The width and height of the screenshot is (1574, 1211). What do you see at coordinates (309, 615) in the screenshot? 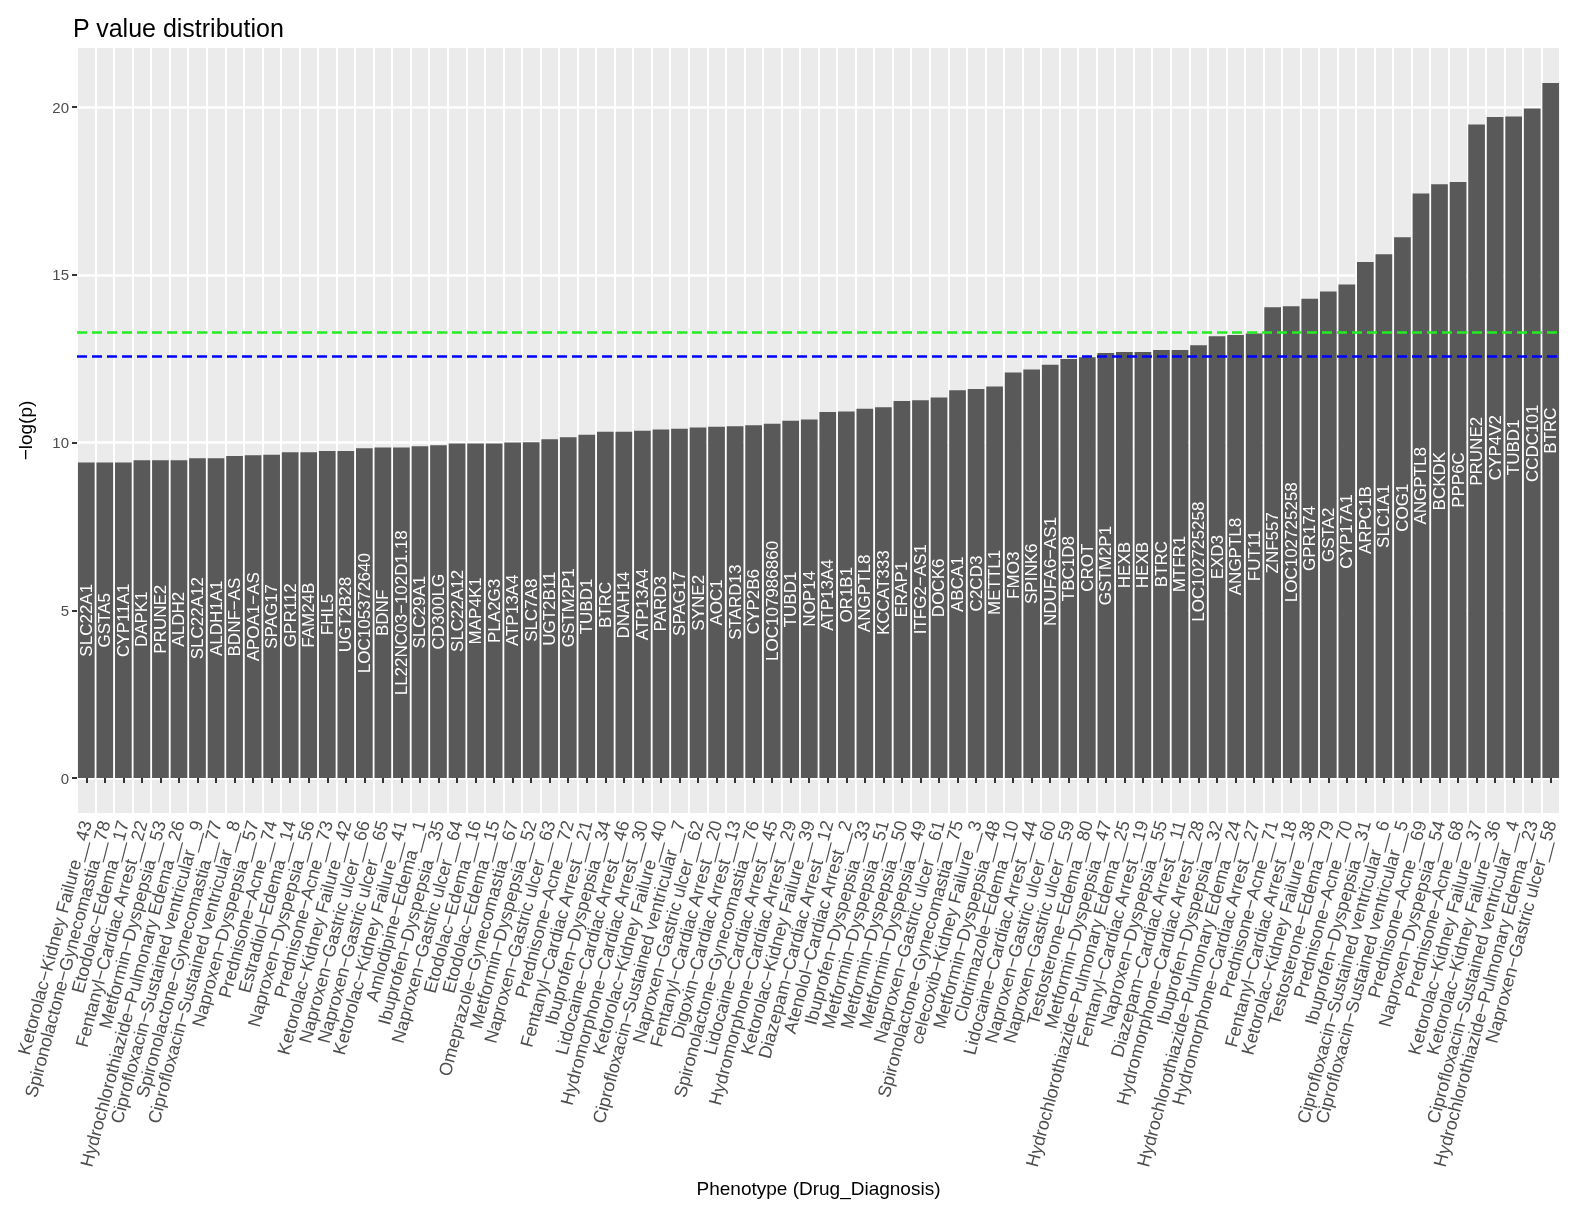
I see `annotation: FAM24B` at bounding box center [309, 615].